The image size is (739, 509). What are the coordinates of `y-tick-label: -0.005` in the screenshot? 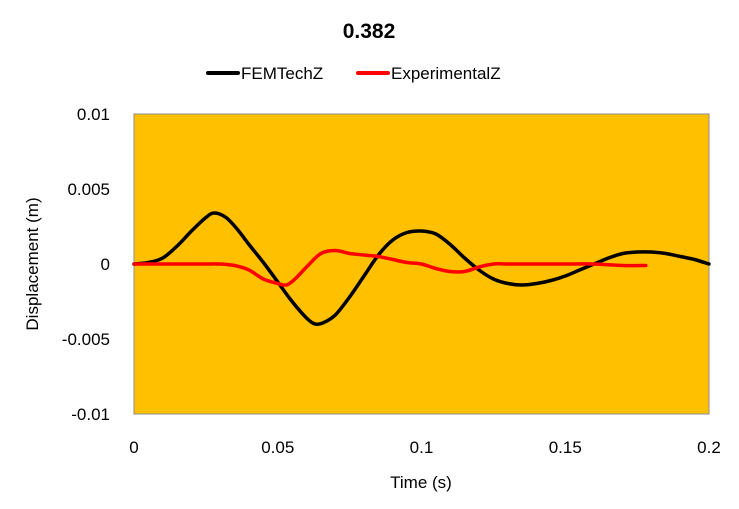 It's located at (86, 339).